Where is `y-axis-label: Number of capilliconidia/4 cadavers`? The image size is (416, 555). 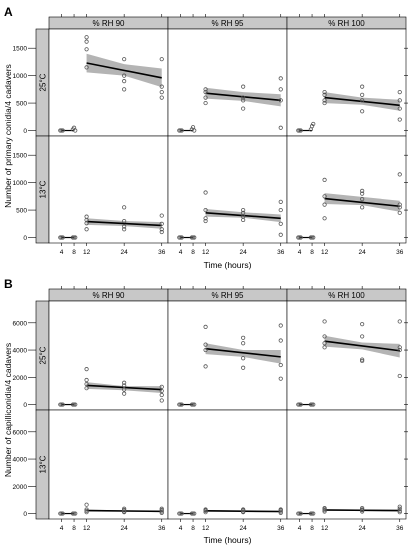
y-axis-label: Number of capilliconidia/4 cadavers is located at coordinates (8, 410).